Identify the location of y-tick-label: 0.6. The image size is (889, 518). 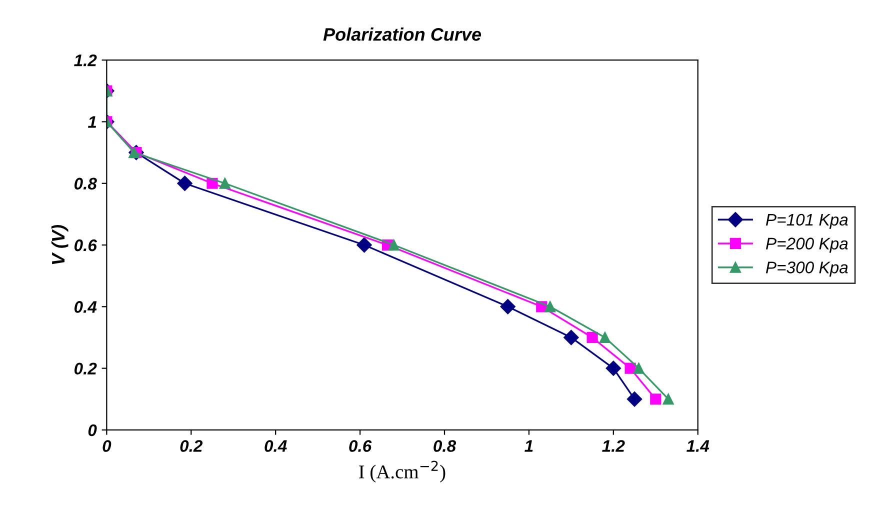
(86, 245).